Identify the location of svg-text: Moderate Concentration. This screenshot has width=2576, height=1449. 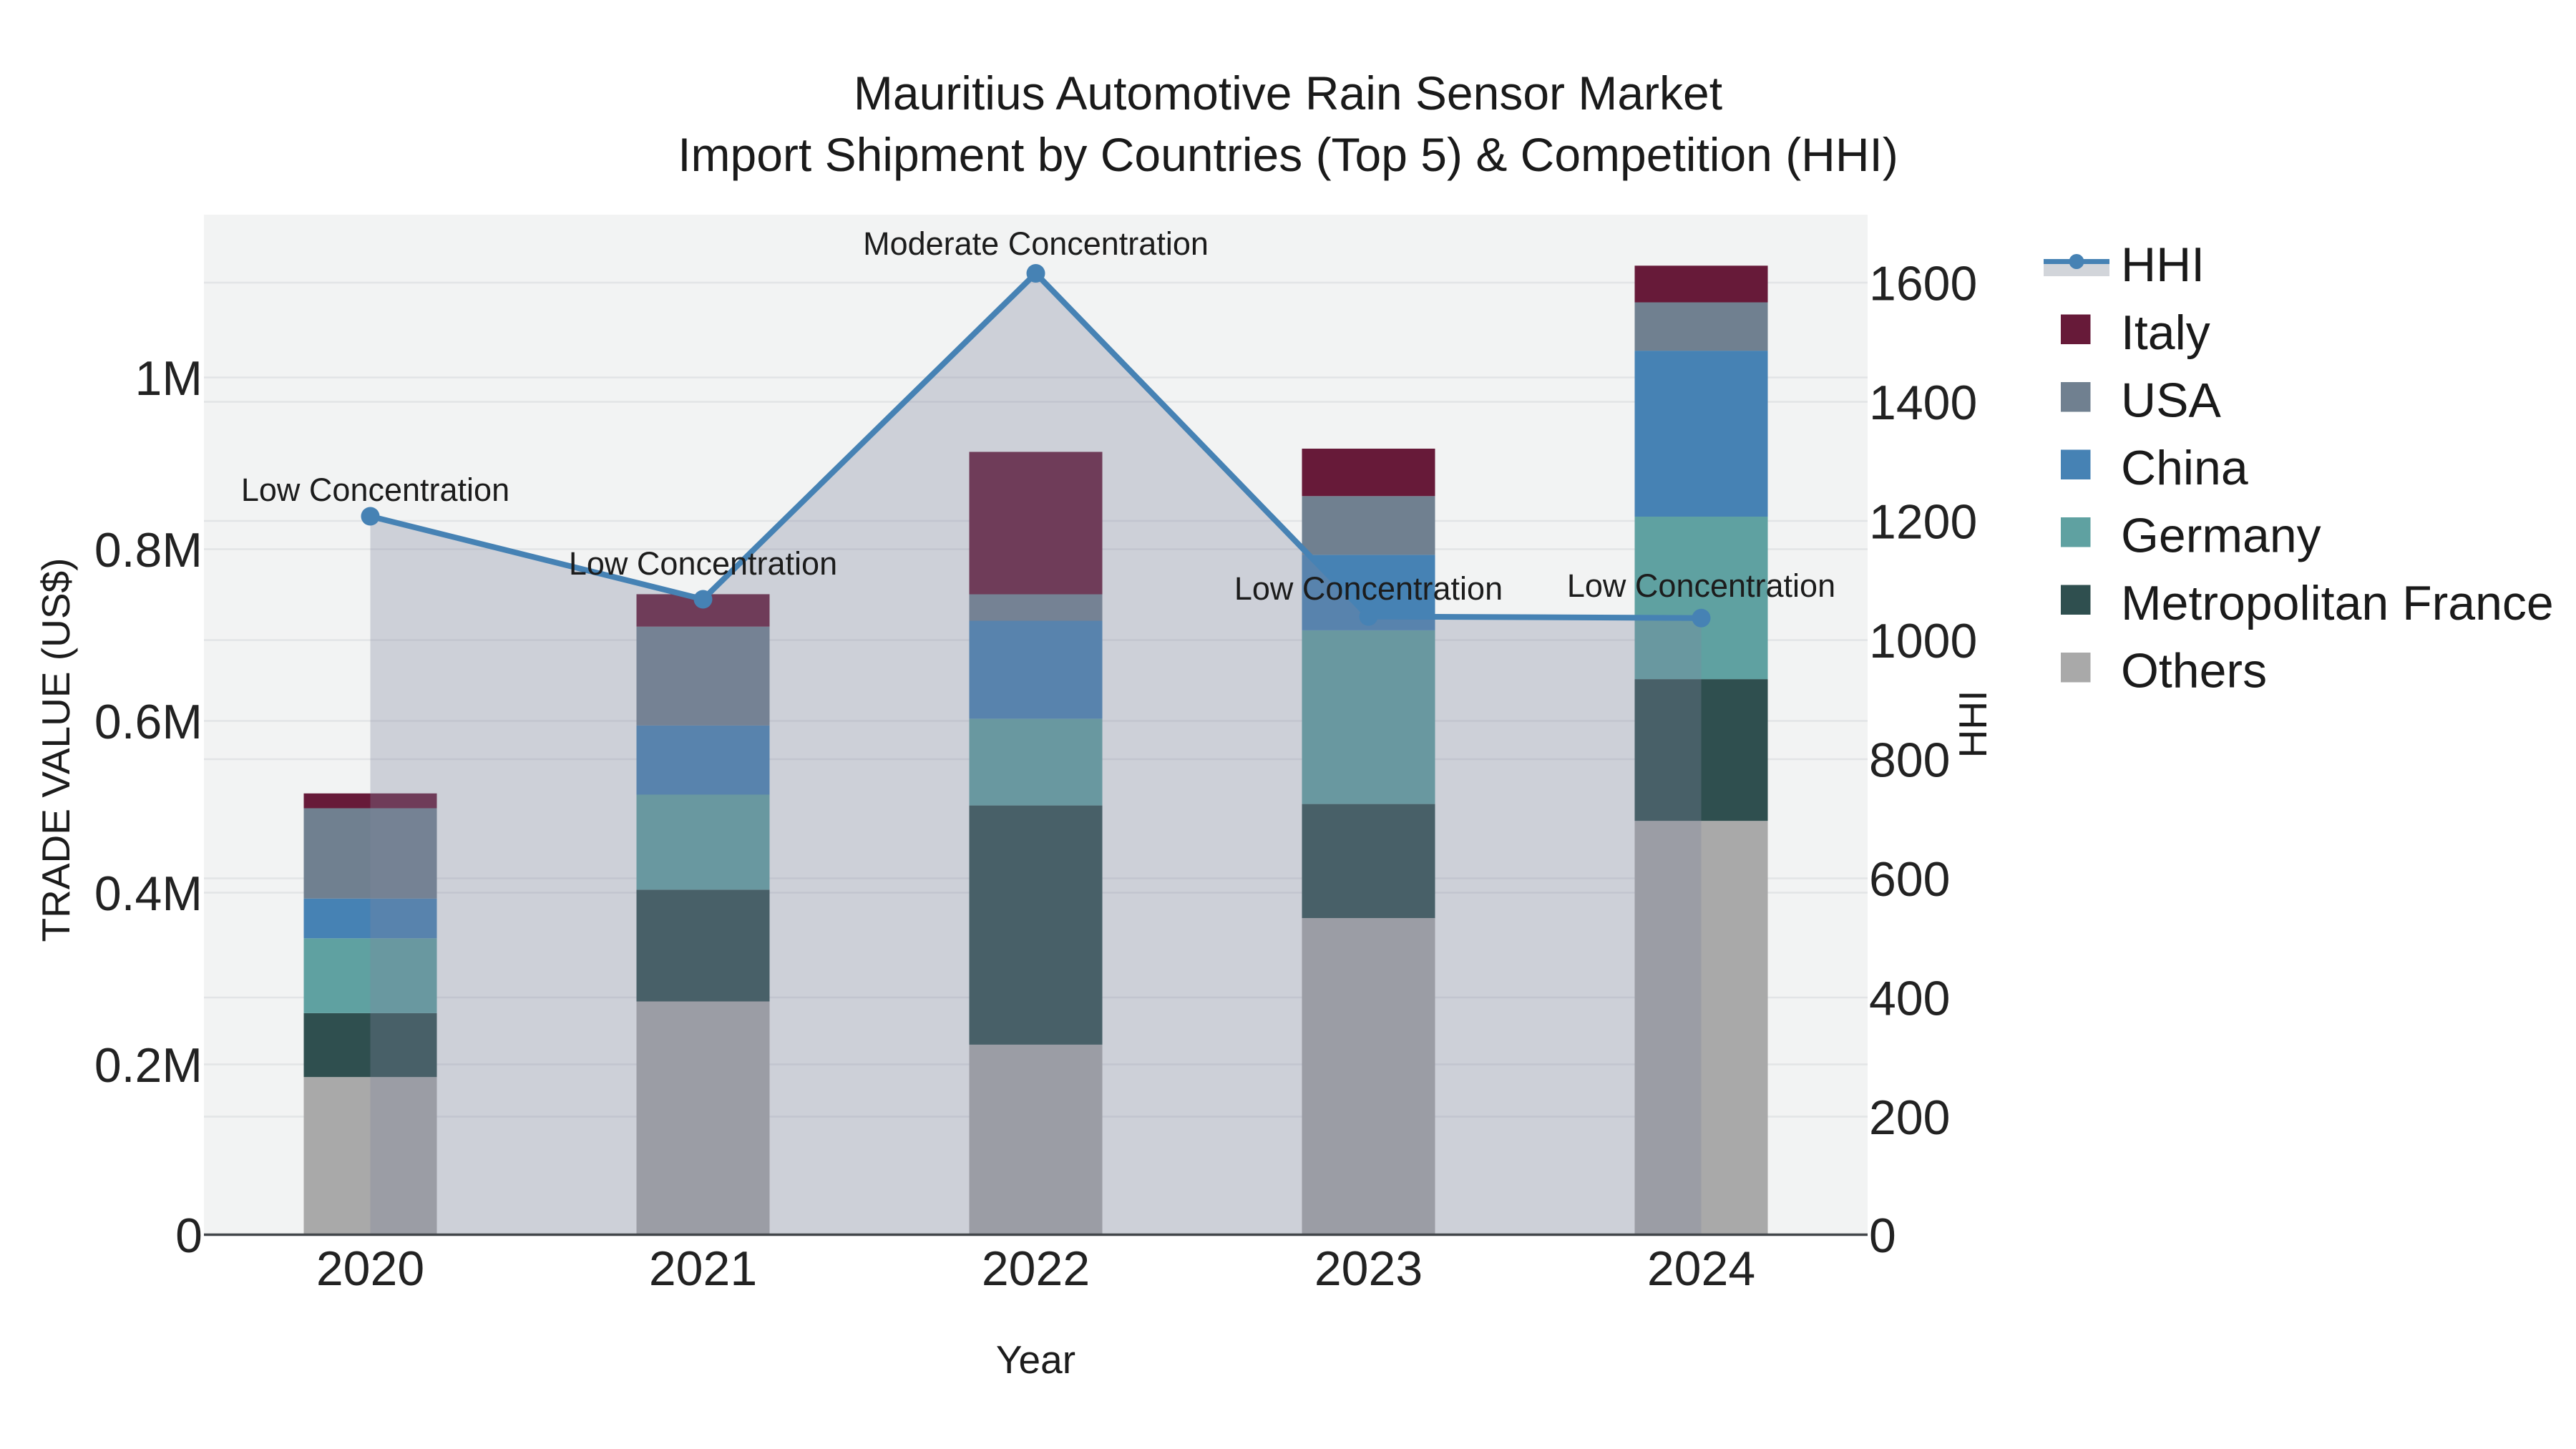
(1036, 243).